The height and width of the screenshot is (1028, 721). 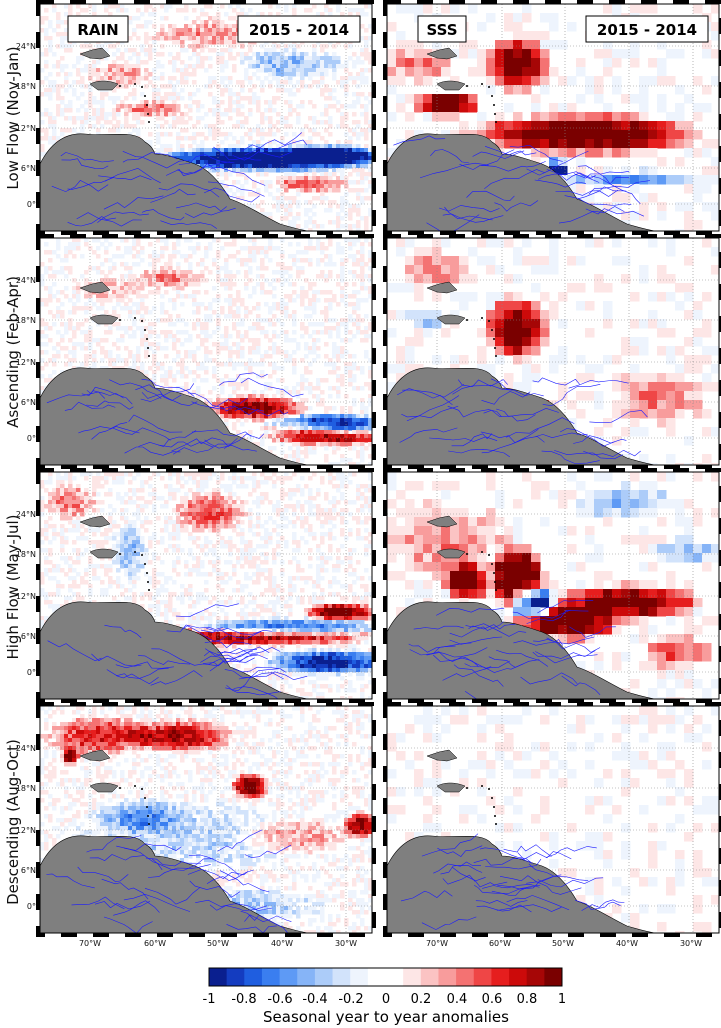 What do you see at coordinates (562, 999) in the screenshot?
I see `colorbar-tick: 1` at bounding box center [562, 999].